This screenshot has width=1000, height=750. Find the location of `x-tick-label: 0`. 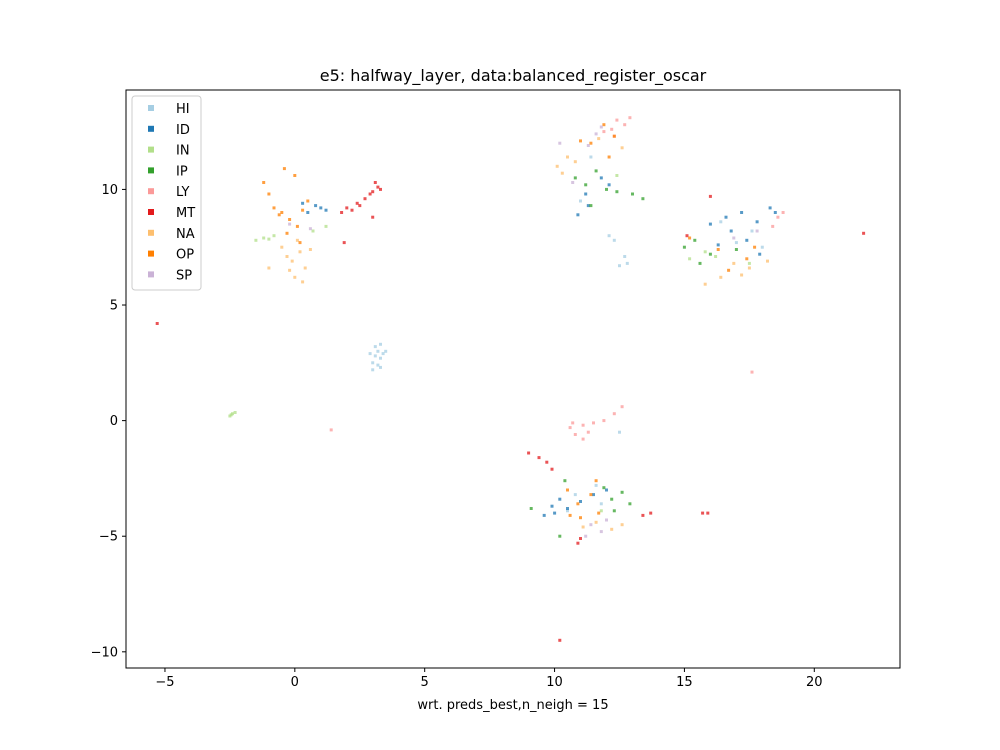

x-tick-label: 0 is located at coordinates (295, 682).